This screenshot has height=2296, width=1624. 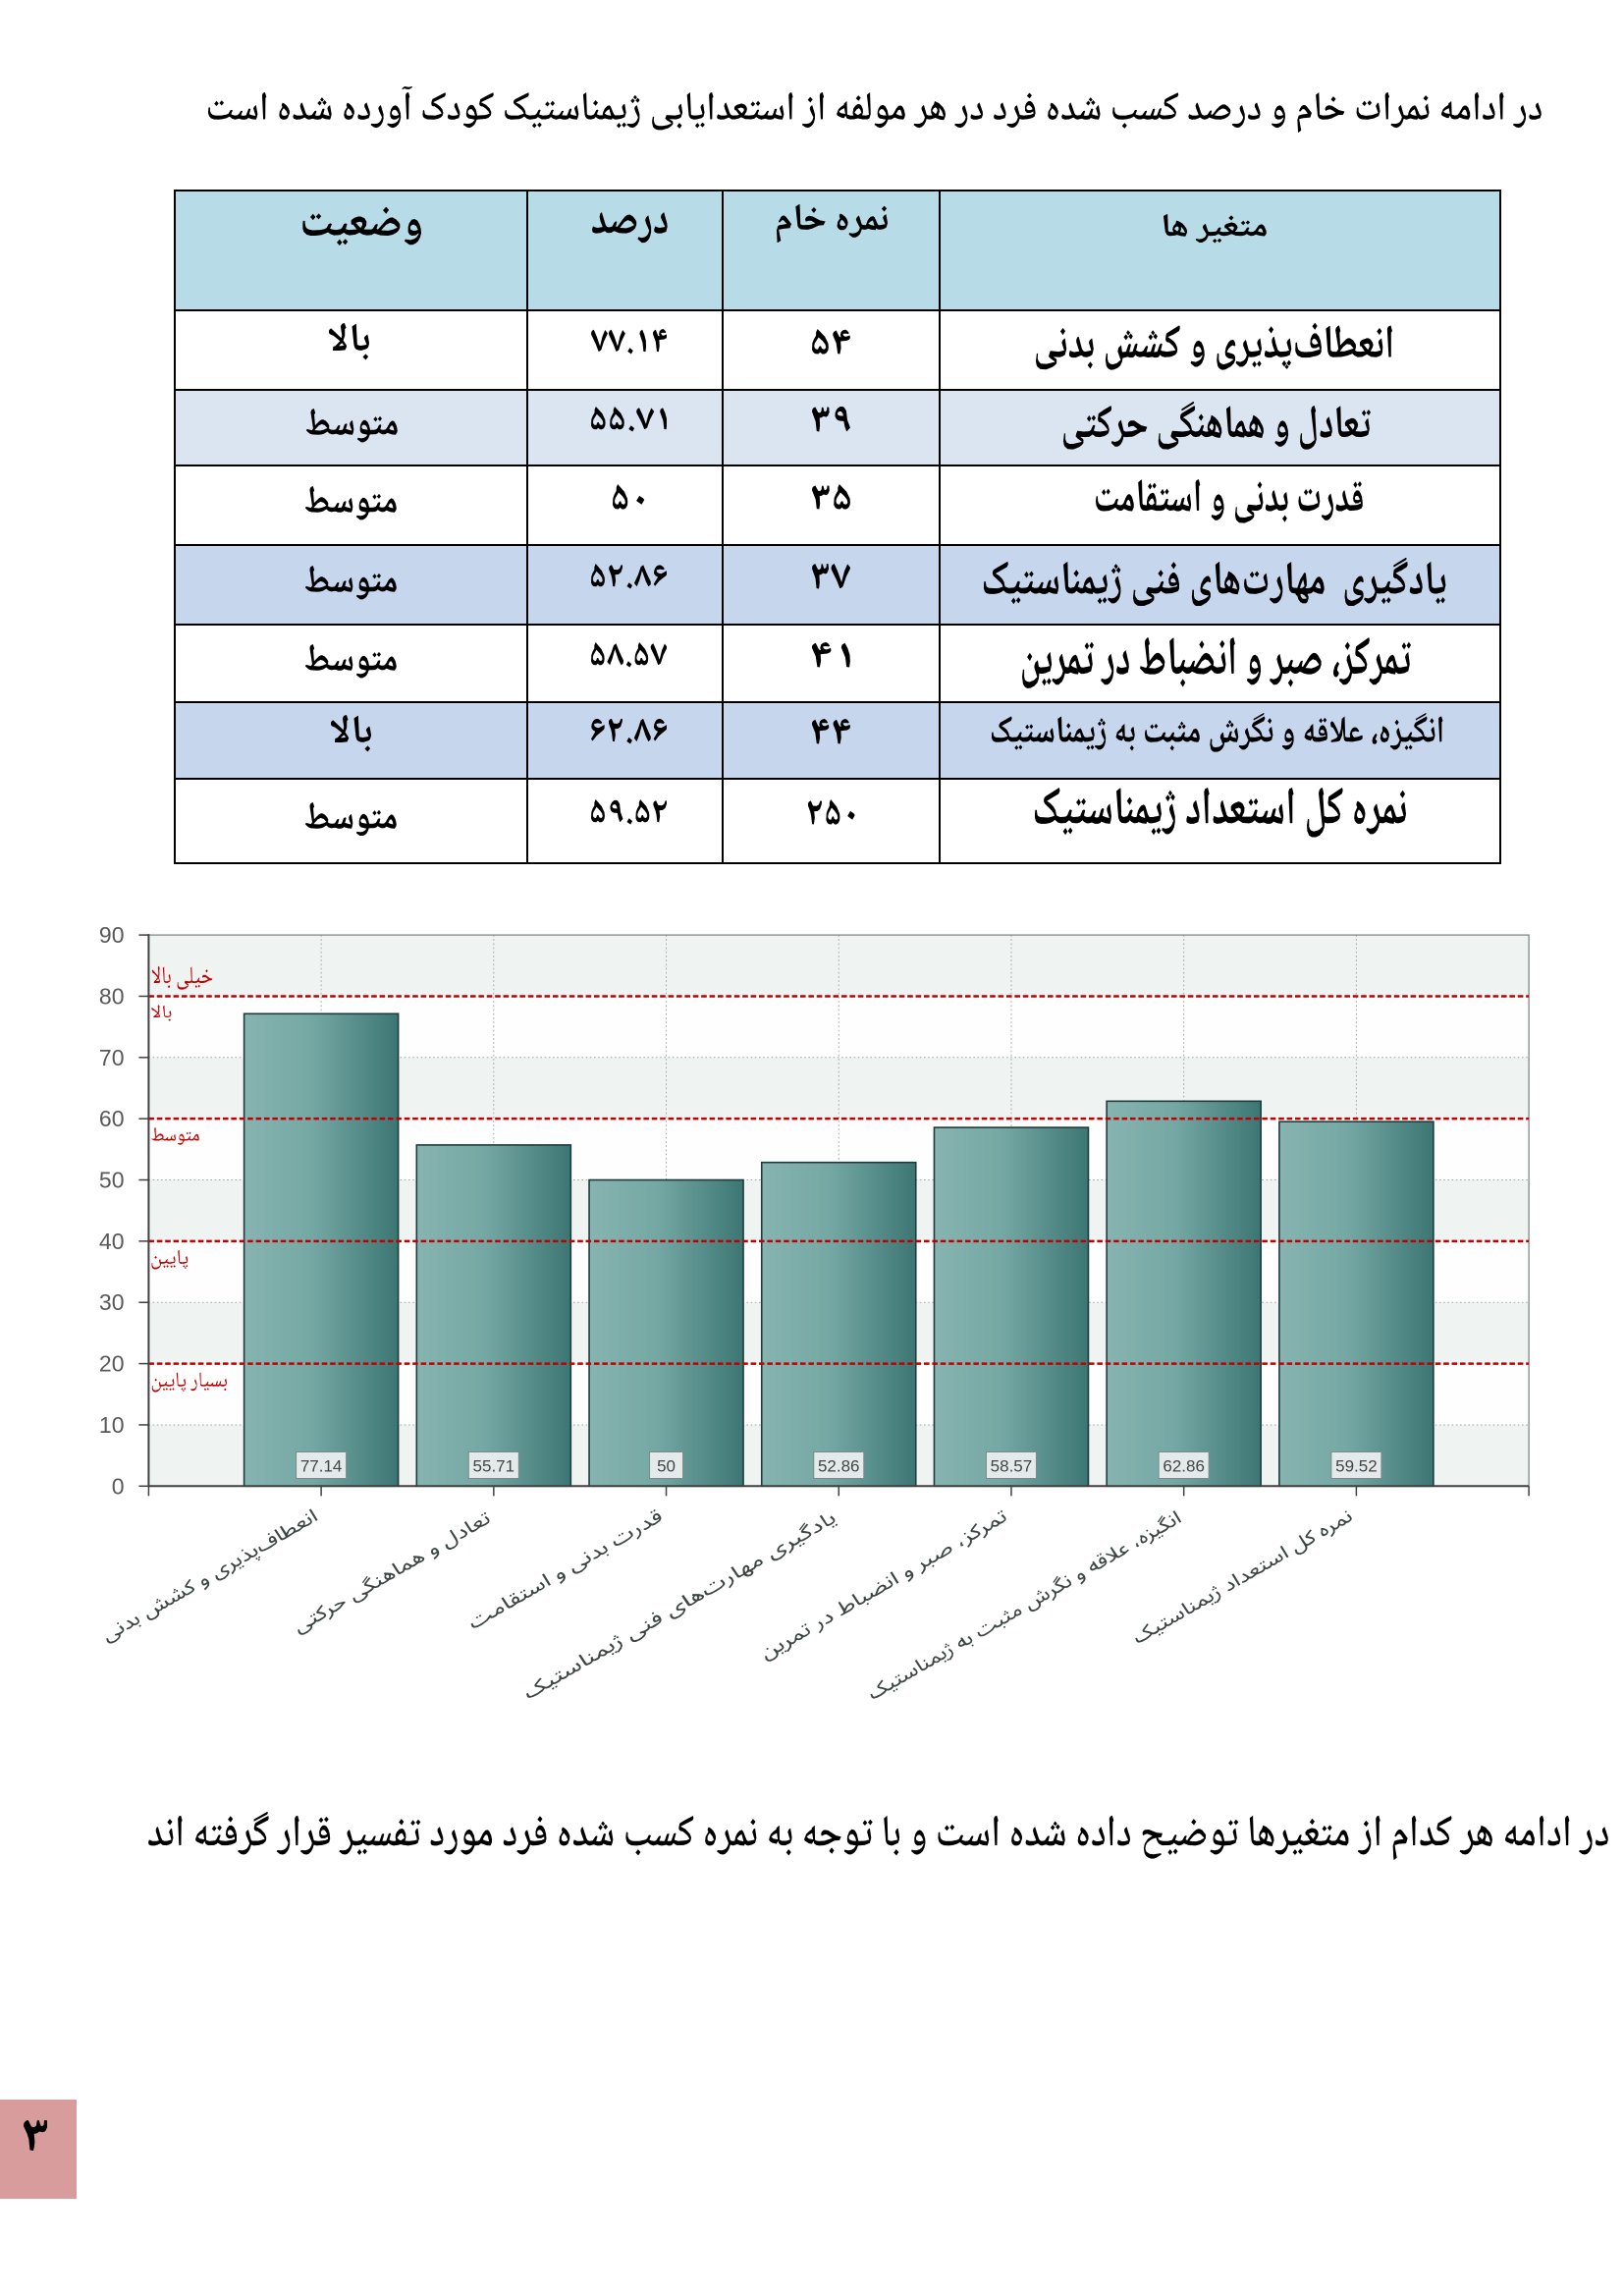 What do you see at coordinates (112, 1364) in the screenshot?
I see `svg-text: 20` at bounding box center [112, 1364].